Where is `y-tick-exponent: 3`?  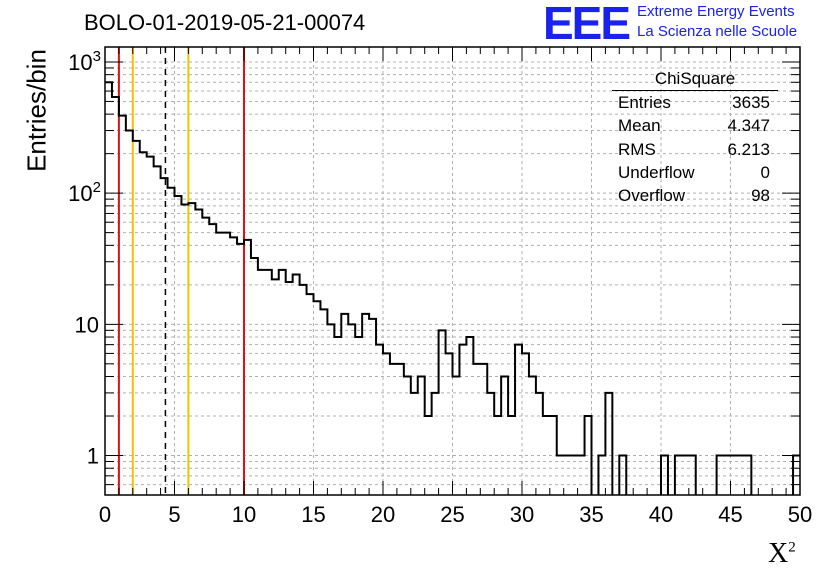
y-tick-exponent: 3 is located at coordinates (97, 56).